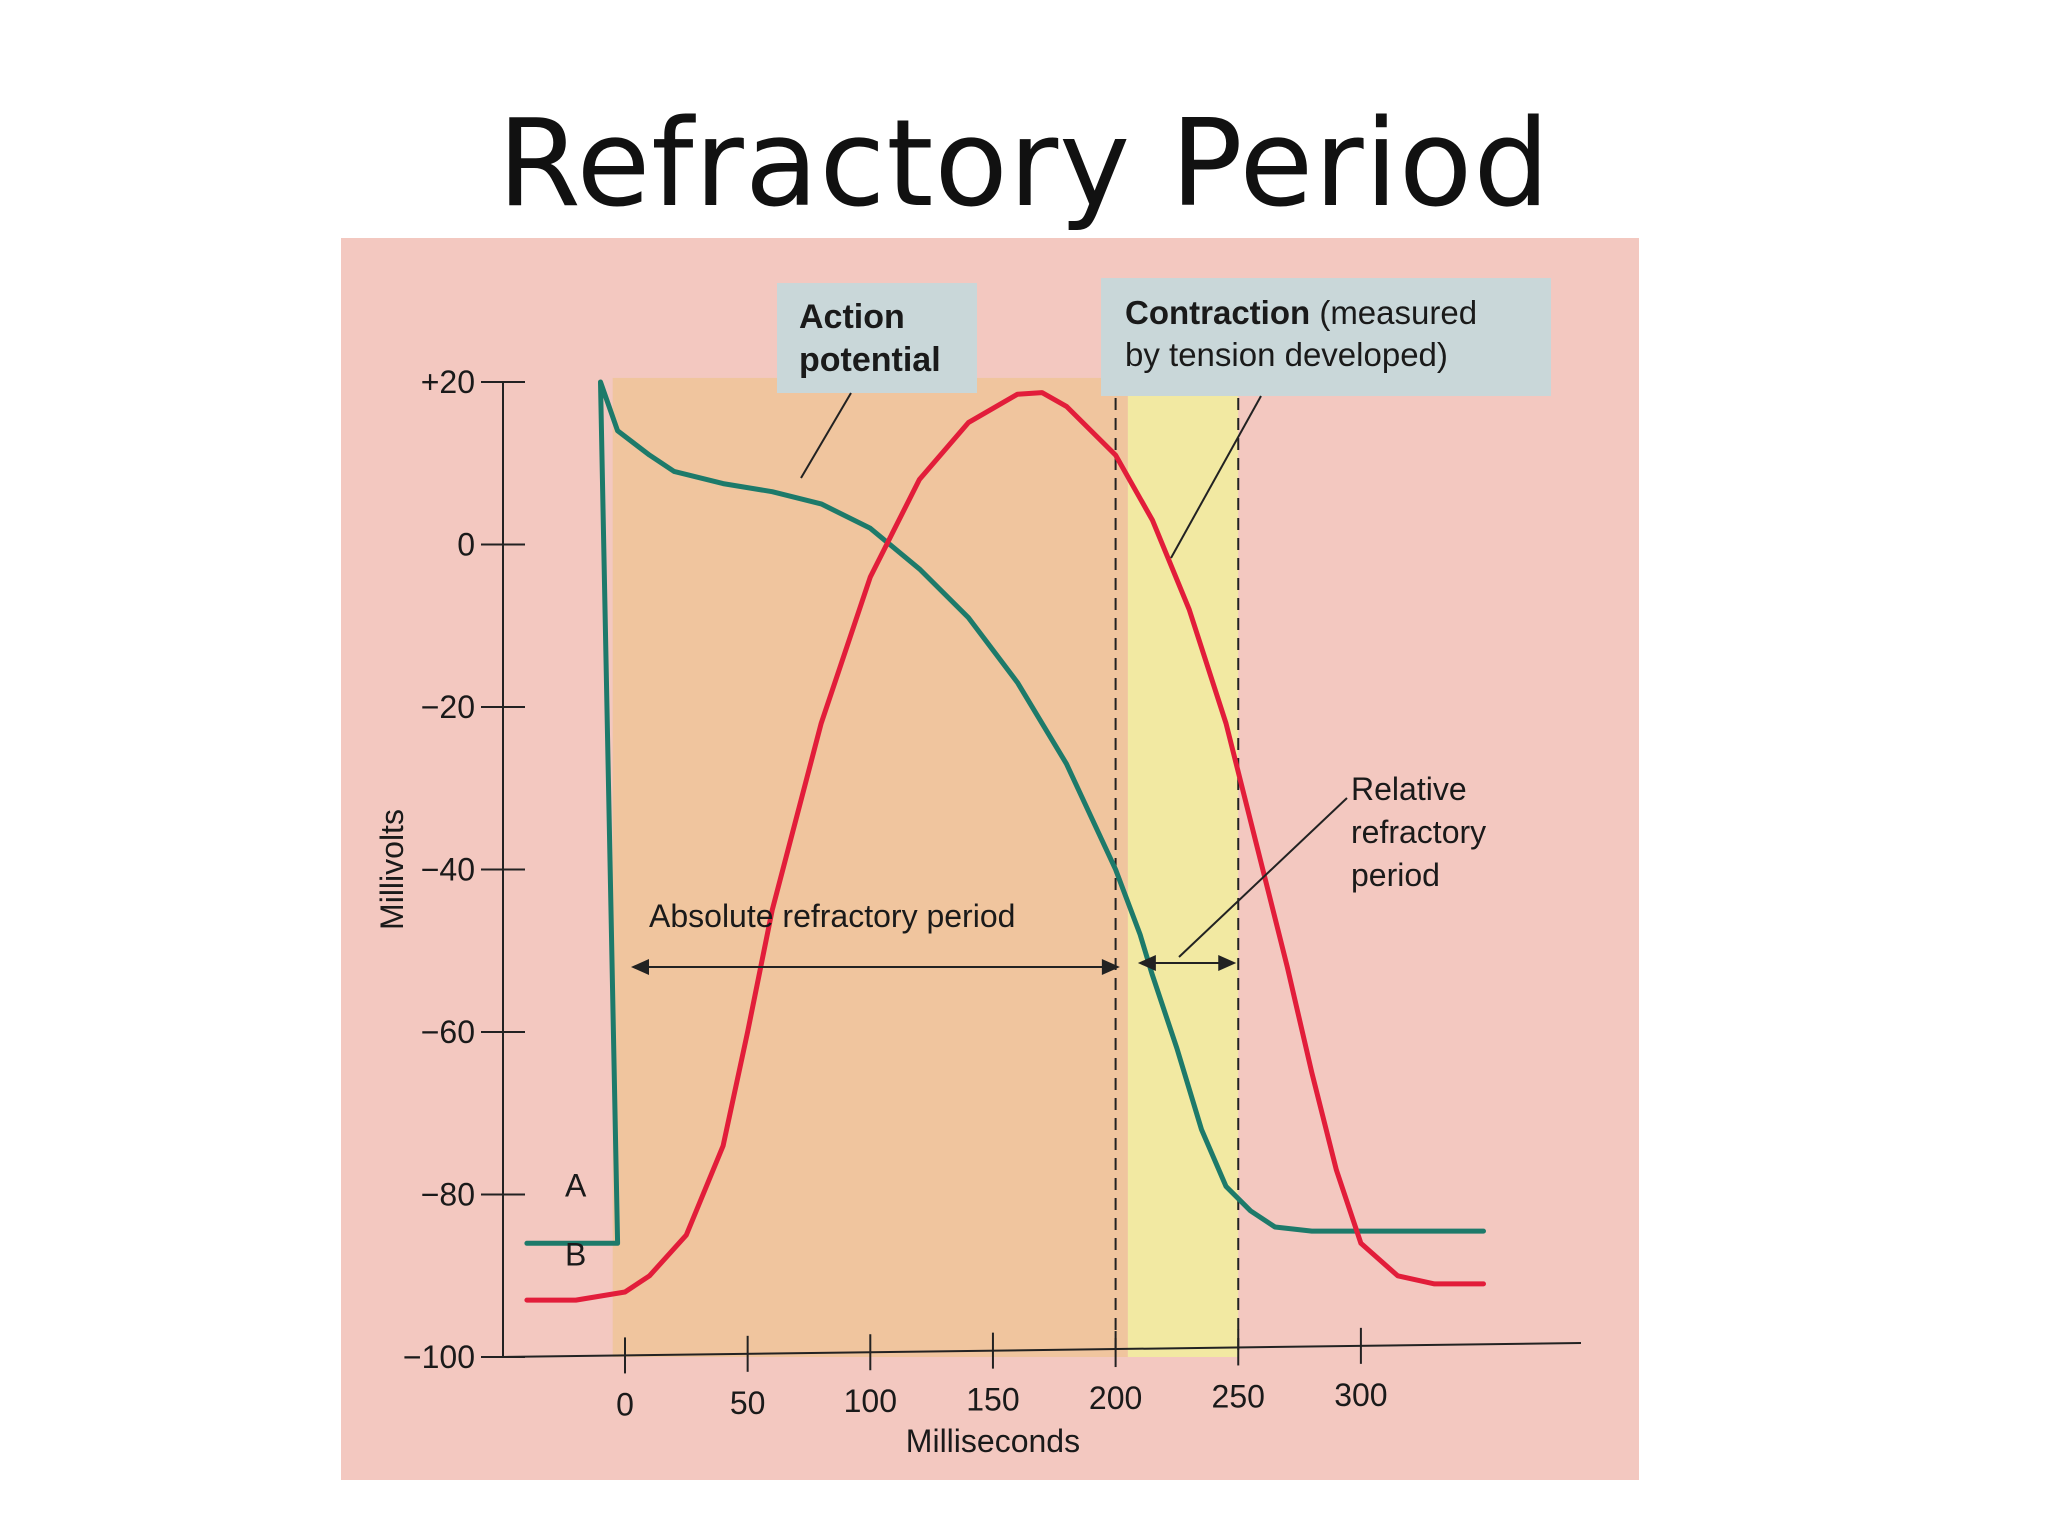  I want to click on x-tick-label: 300, so click(1360, 1395).